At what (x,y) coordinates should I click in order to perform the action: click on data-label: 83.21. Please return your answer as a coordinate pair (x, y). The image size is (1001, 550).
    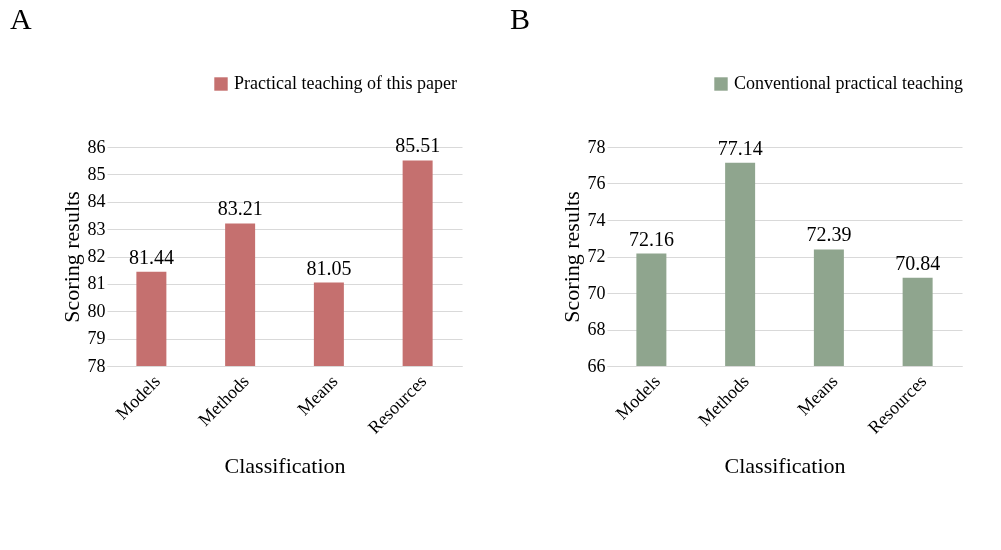
    Looking at the image, I should click on (240, 208).